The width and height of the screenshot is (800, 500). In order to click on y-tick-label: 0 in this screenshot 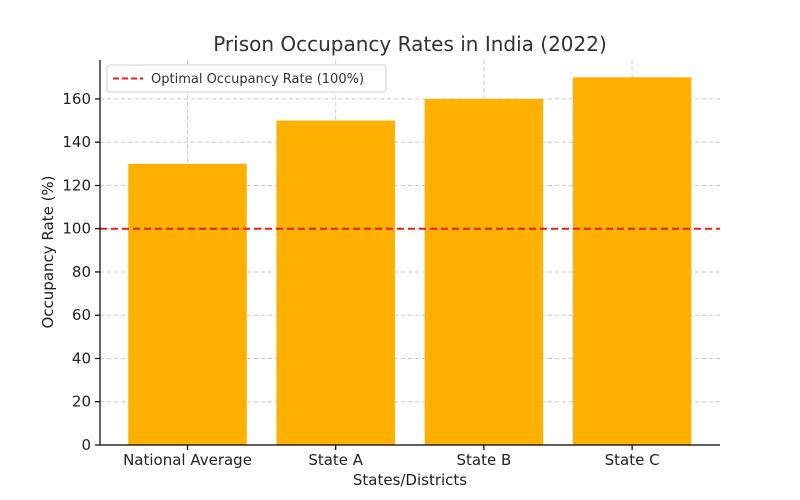, I will do `click(86, 445)`.